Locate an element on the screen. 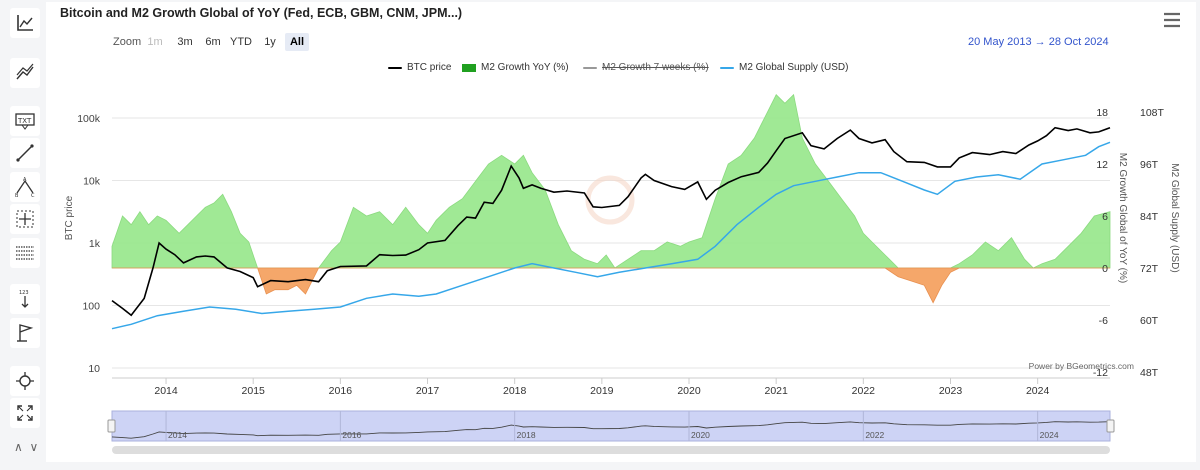 Image resolution: width=1200 pixels, height=470 pixels. x-axis-tick-label: 2023 is located at coordinates (951, 391).